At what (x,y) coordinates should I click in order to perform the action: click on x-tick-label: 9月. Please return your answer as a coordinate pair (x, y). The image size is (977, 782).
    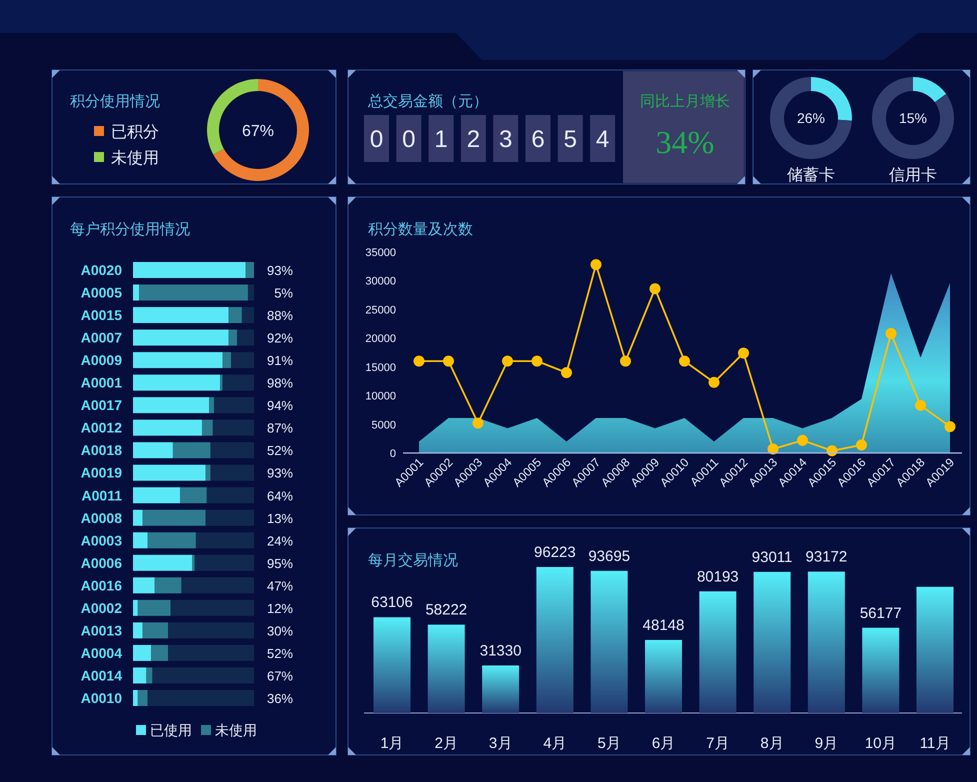
    Looking at the image, I should click on (826, 743).